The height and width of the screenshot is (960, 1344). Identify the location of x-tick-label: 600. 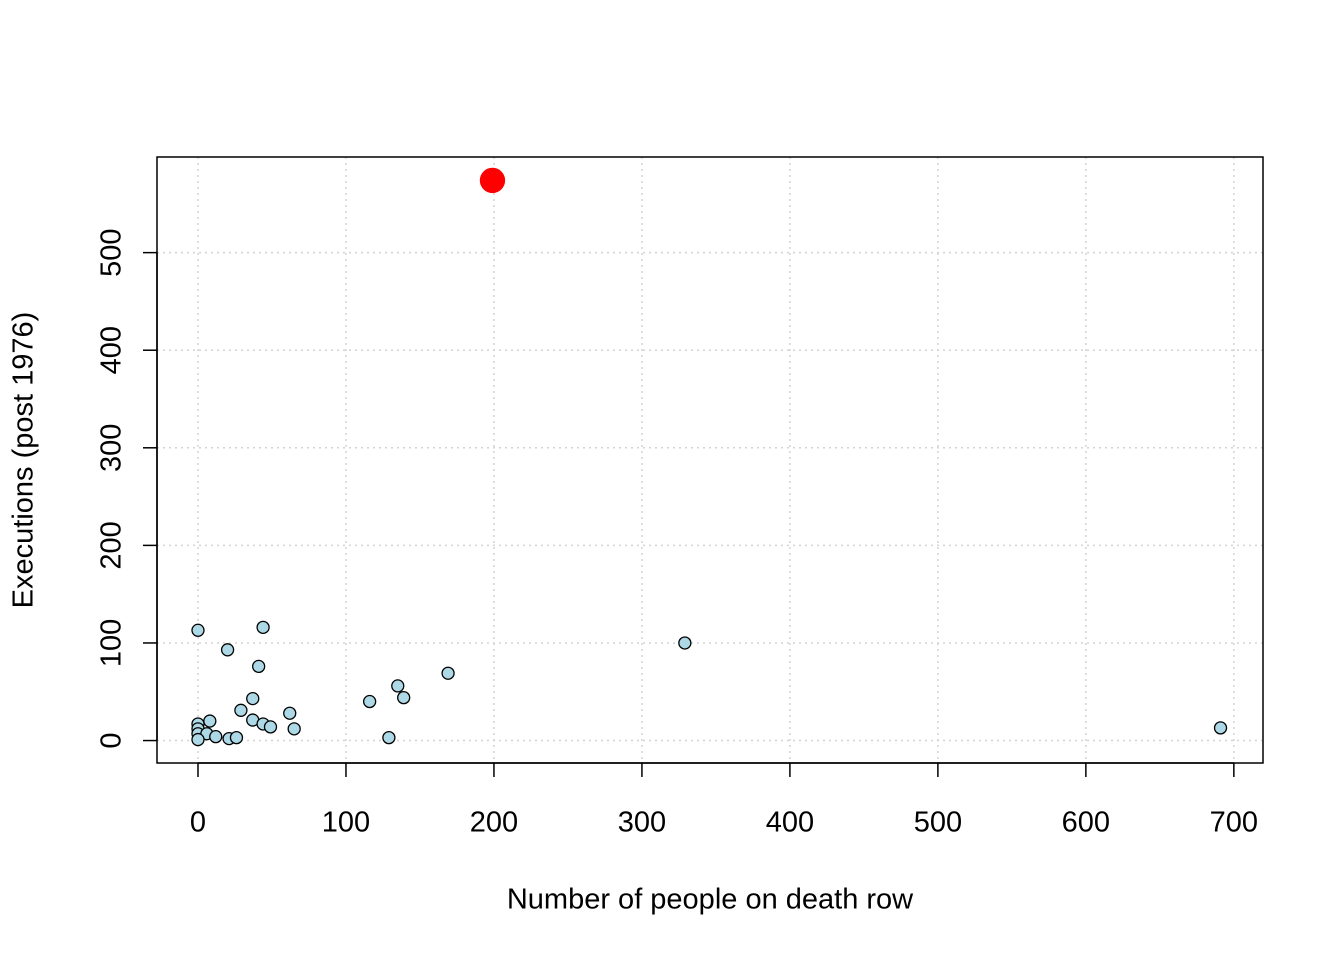
(1086, 823).